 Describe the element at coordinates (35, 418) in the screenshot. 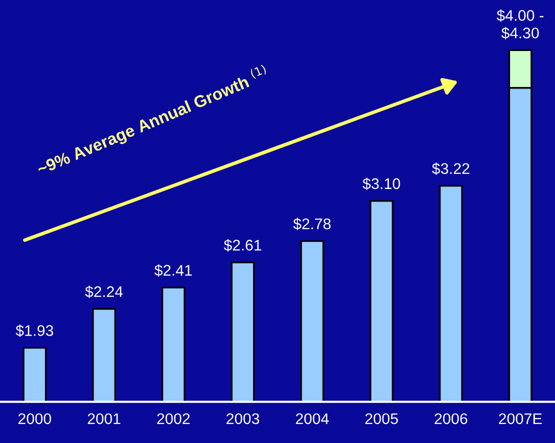

I see `x-tick-label: 2000` at that location.